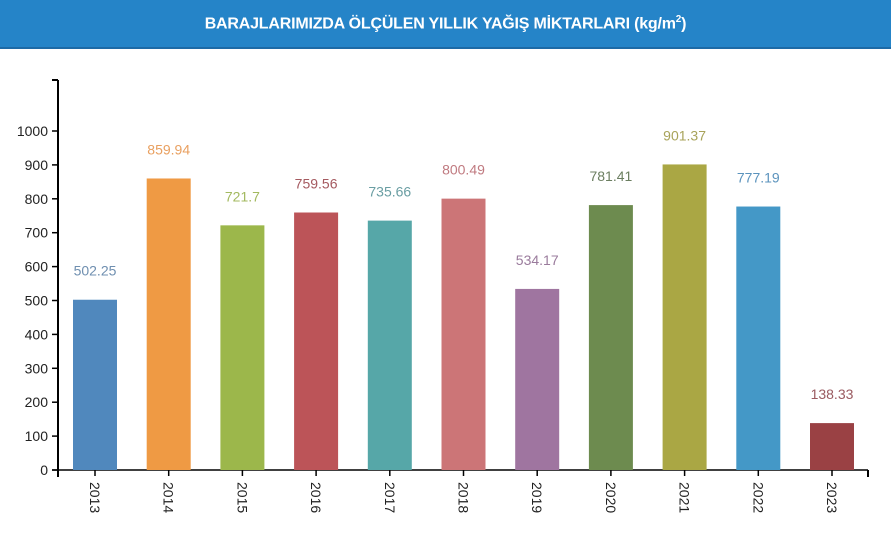  What do you see at coordinates (168, 149) in the screenshot?
I see `value-label-2014: 859.94` at bounding box center [168, 149].